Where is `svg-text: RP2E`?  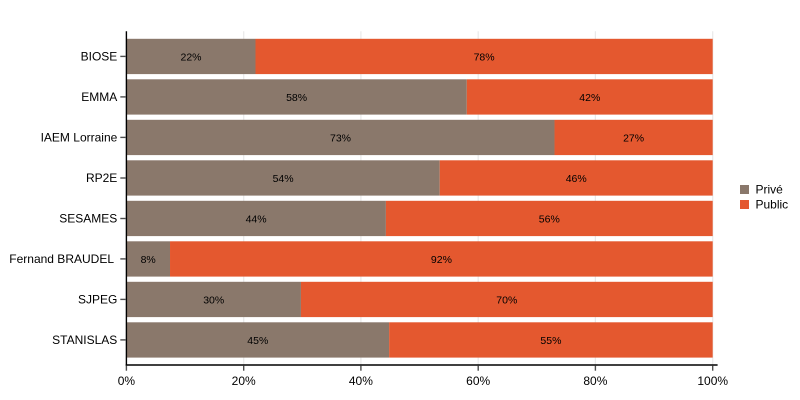 svg-text: RP2E is located at coordinates (101, 178).